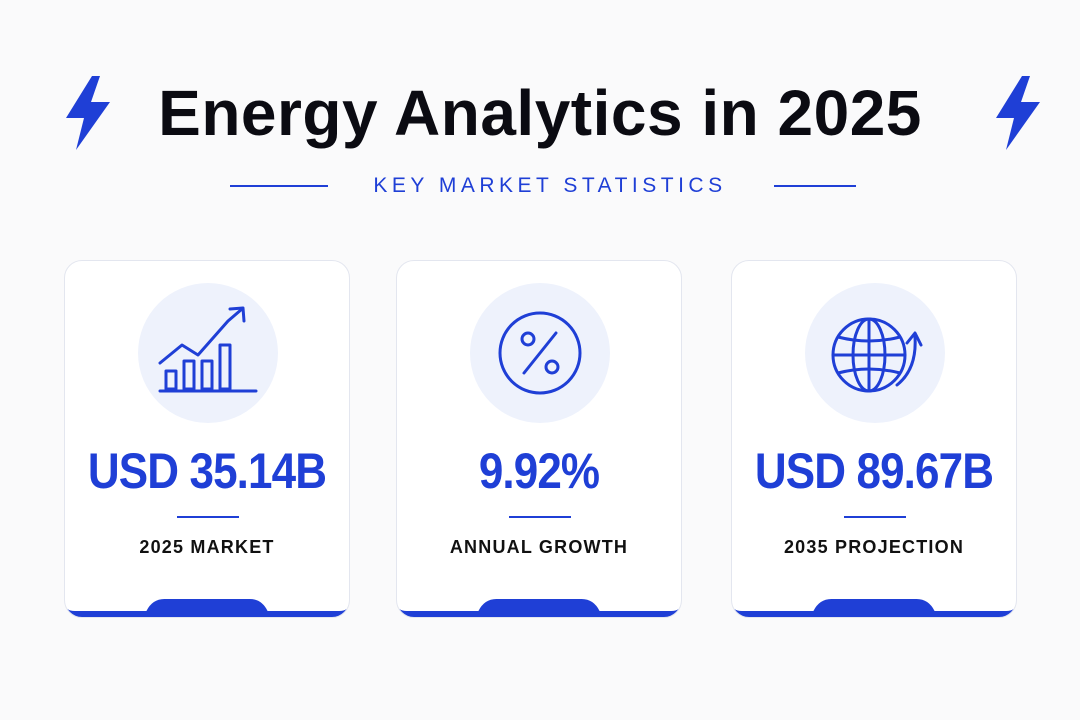 Image resolution: width=1080 pixels, height=720 pixels. I want to click on stat-card-market: USD 35.14B 2025 MARKET, so click(207, 439).